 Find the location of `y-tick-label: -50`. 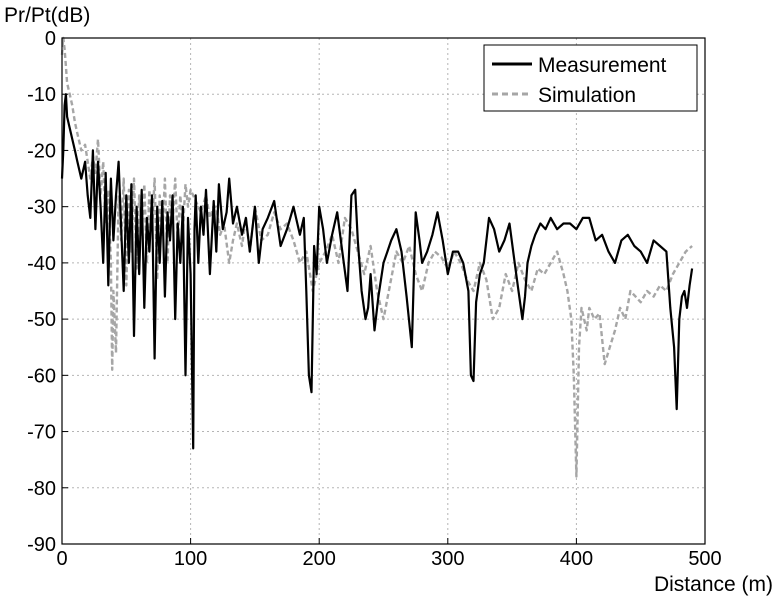

y-tick-label: -50 is located at coordinates (41, 320).